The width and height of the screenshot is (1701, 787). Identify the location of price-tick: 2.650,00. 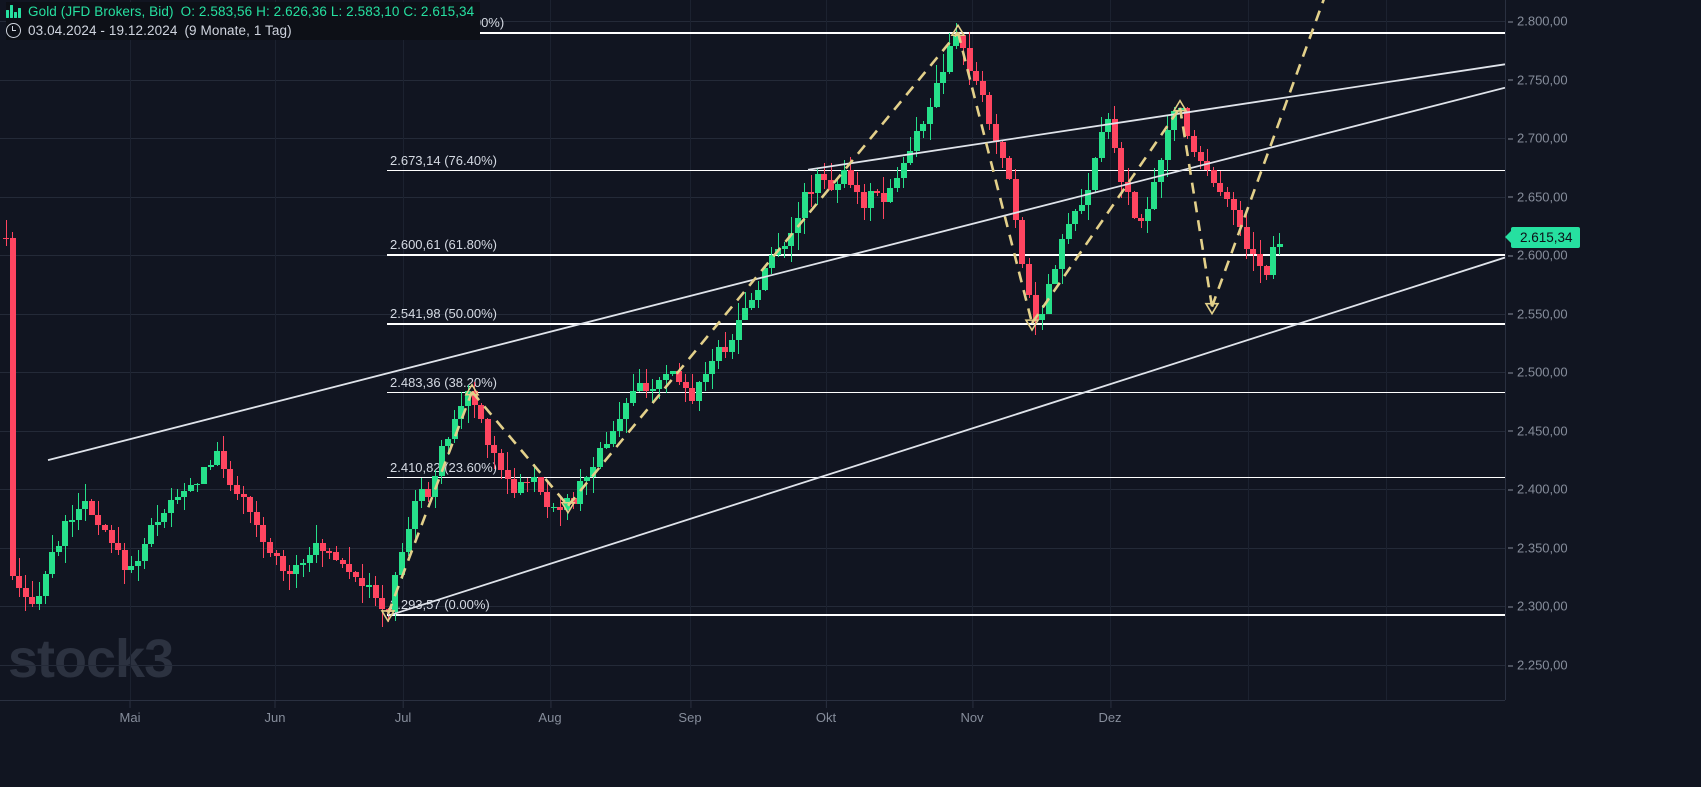
(1538, 196).